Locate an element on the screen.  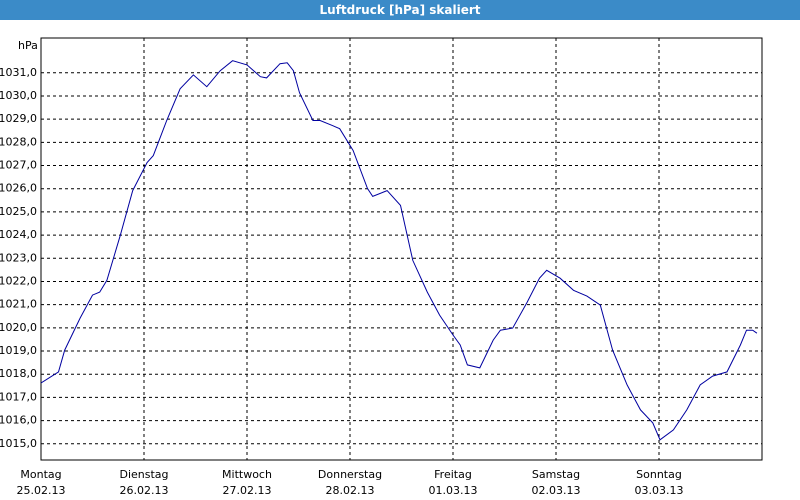
x-tick-label: Samstag is located at coordinates (556, 474).